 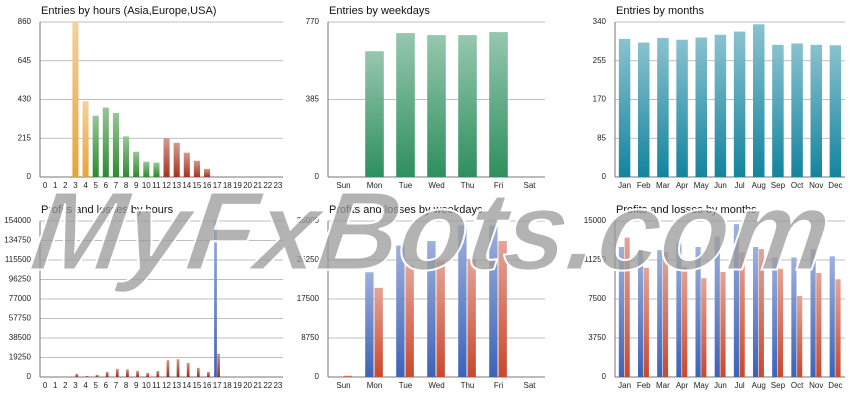 I want to click on y-tick-label: 134750, so click(x=17, y=240).